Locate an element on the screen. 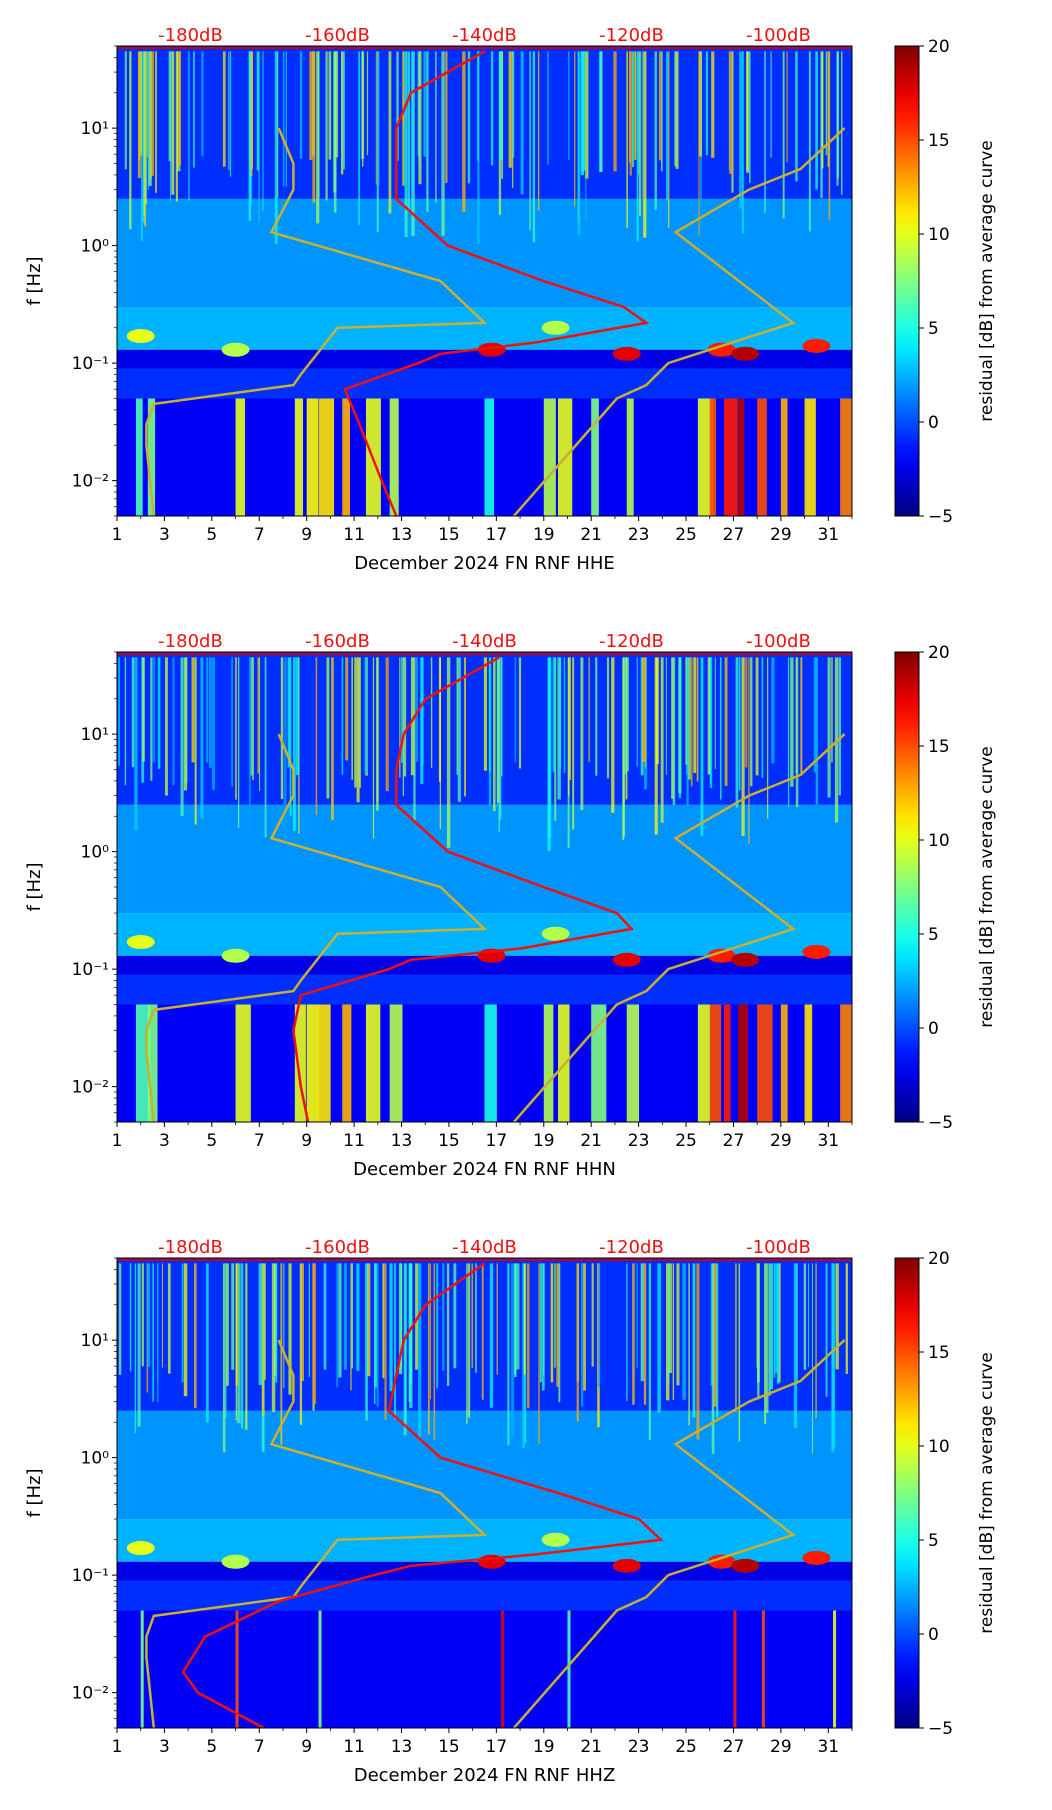 The width and height of the screenshot is (1052, 1810). top-db-label: -140dB is located at coordinates (484, 641).